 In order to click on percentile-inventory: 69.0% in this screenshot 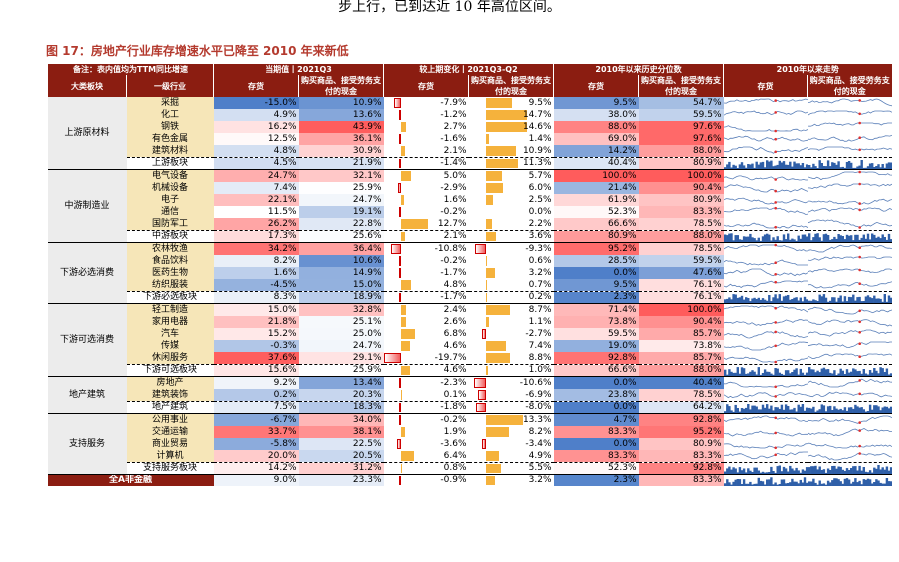, I will do `click(596, 139)`.